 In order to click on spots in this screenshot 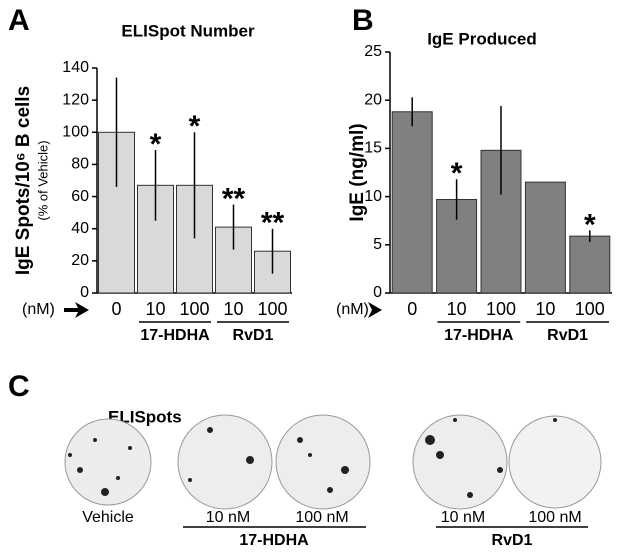, I will do `click(312, 458)`.